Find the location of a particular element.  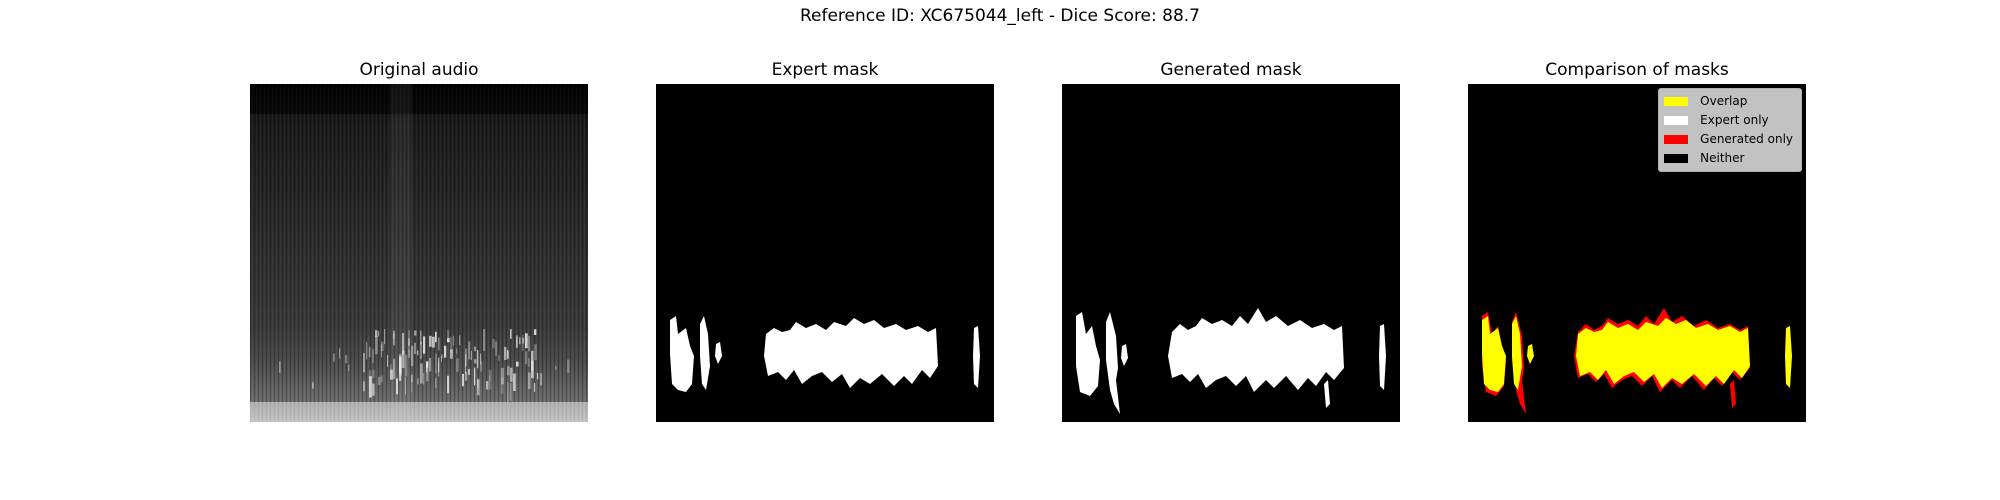

legend-label-generated-only: Generated only is located at coordinates (1746, 139).